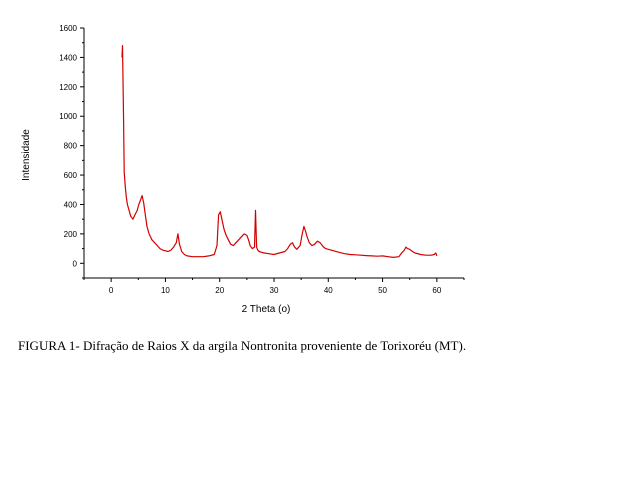 This screenshot has height=480, width=640. What do you see at coordinates (26, 155) in the screenshot?
I see `y-axis-title: Intensidade` at bounding box center [26, 155].